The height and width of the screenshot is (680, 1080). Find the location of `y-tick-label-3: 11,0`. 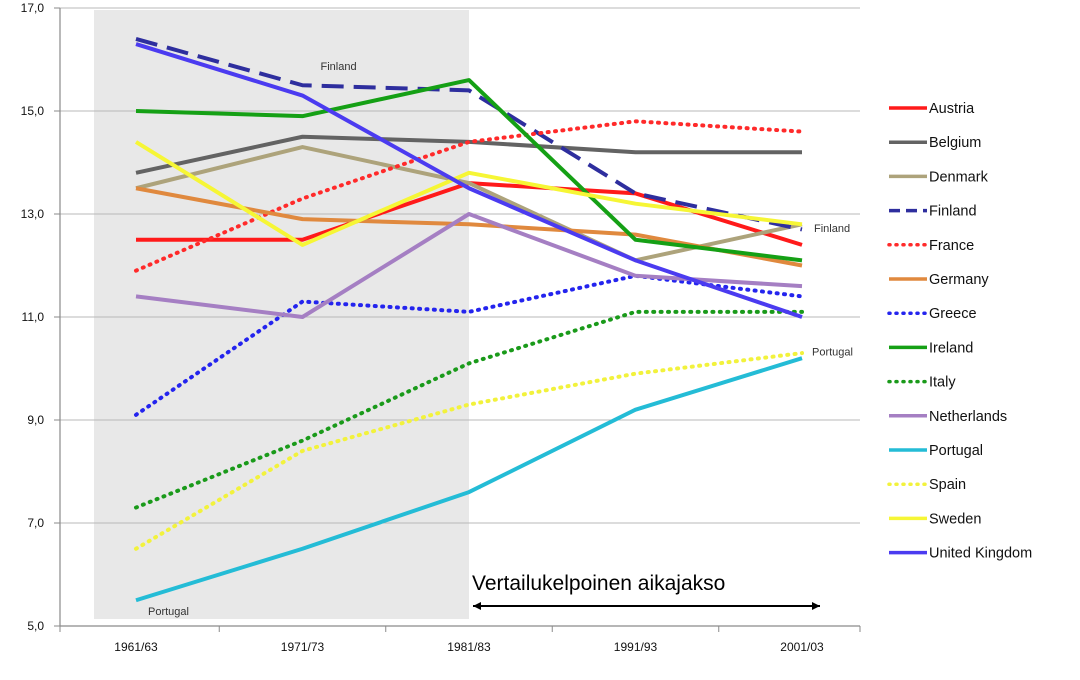

y-tick-label-3: 11,0 is located at coordinates (33, 317).